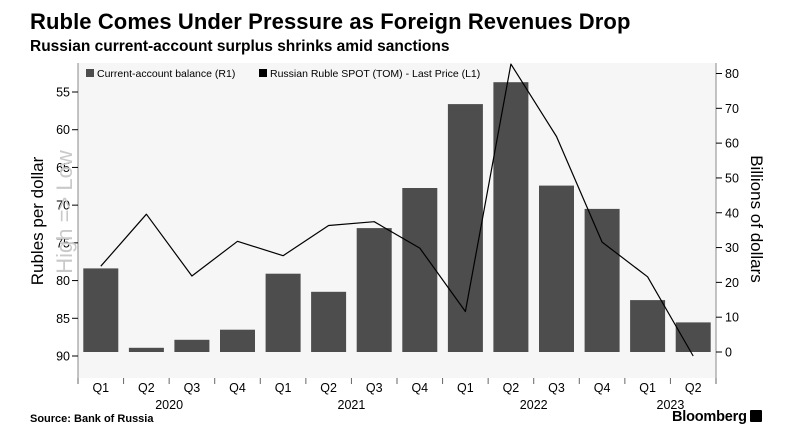  Describe the element at coordinates (37, 220) in the screenshot. I see `left-axis-label: Rubles per dollar` at that location.